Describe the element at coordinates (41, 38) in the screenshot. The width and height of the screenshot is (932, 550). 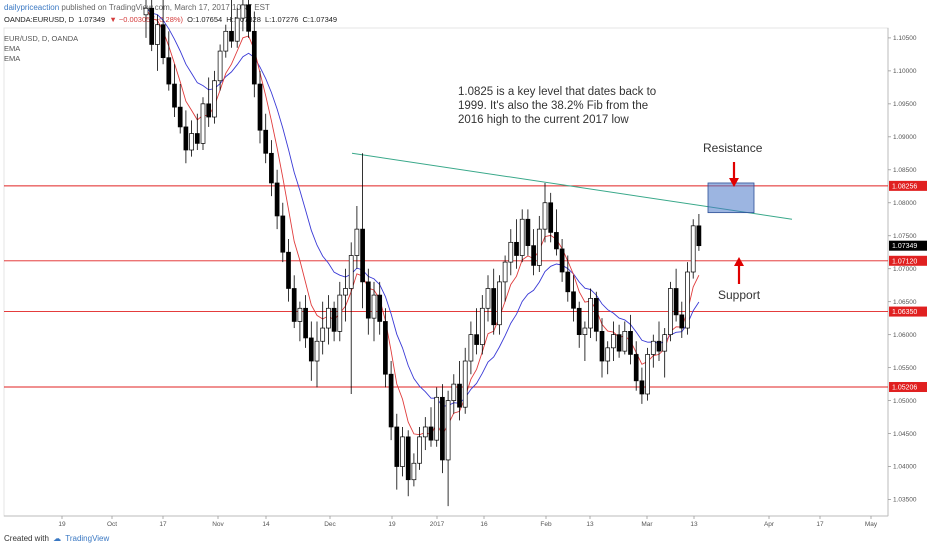
I see `legend-symbol: EUR/USD, D, OANDA` at that location.